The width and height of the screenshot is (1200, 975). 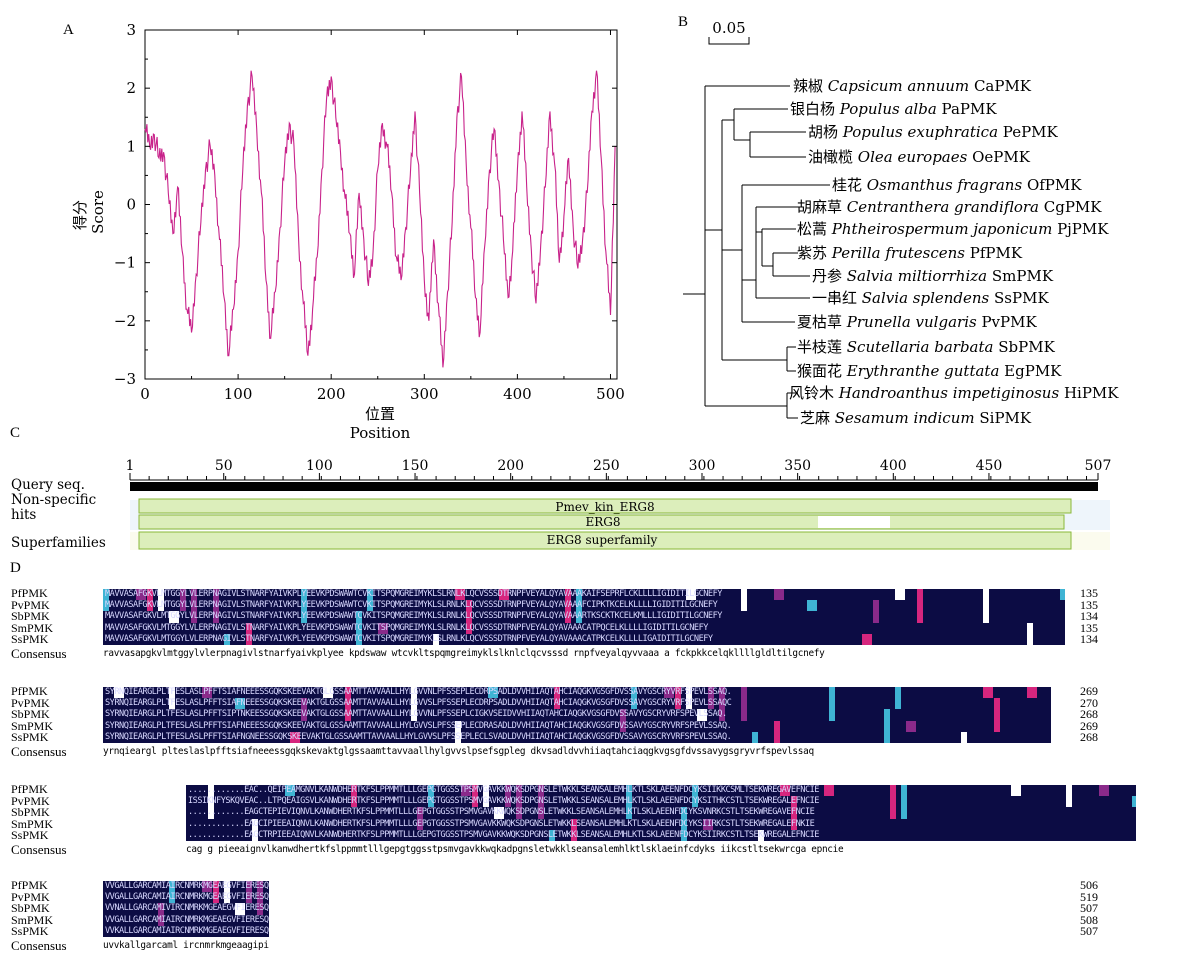 What do you see at coordinates (925, 371) in the screenshot?
I see `taxon-sci: Erythranthe guttata` at bounding box center [925, 371].